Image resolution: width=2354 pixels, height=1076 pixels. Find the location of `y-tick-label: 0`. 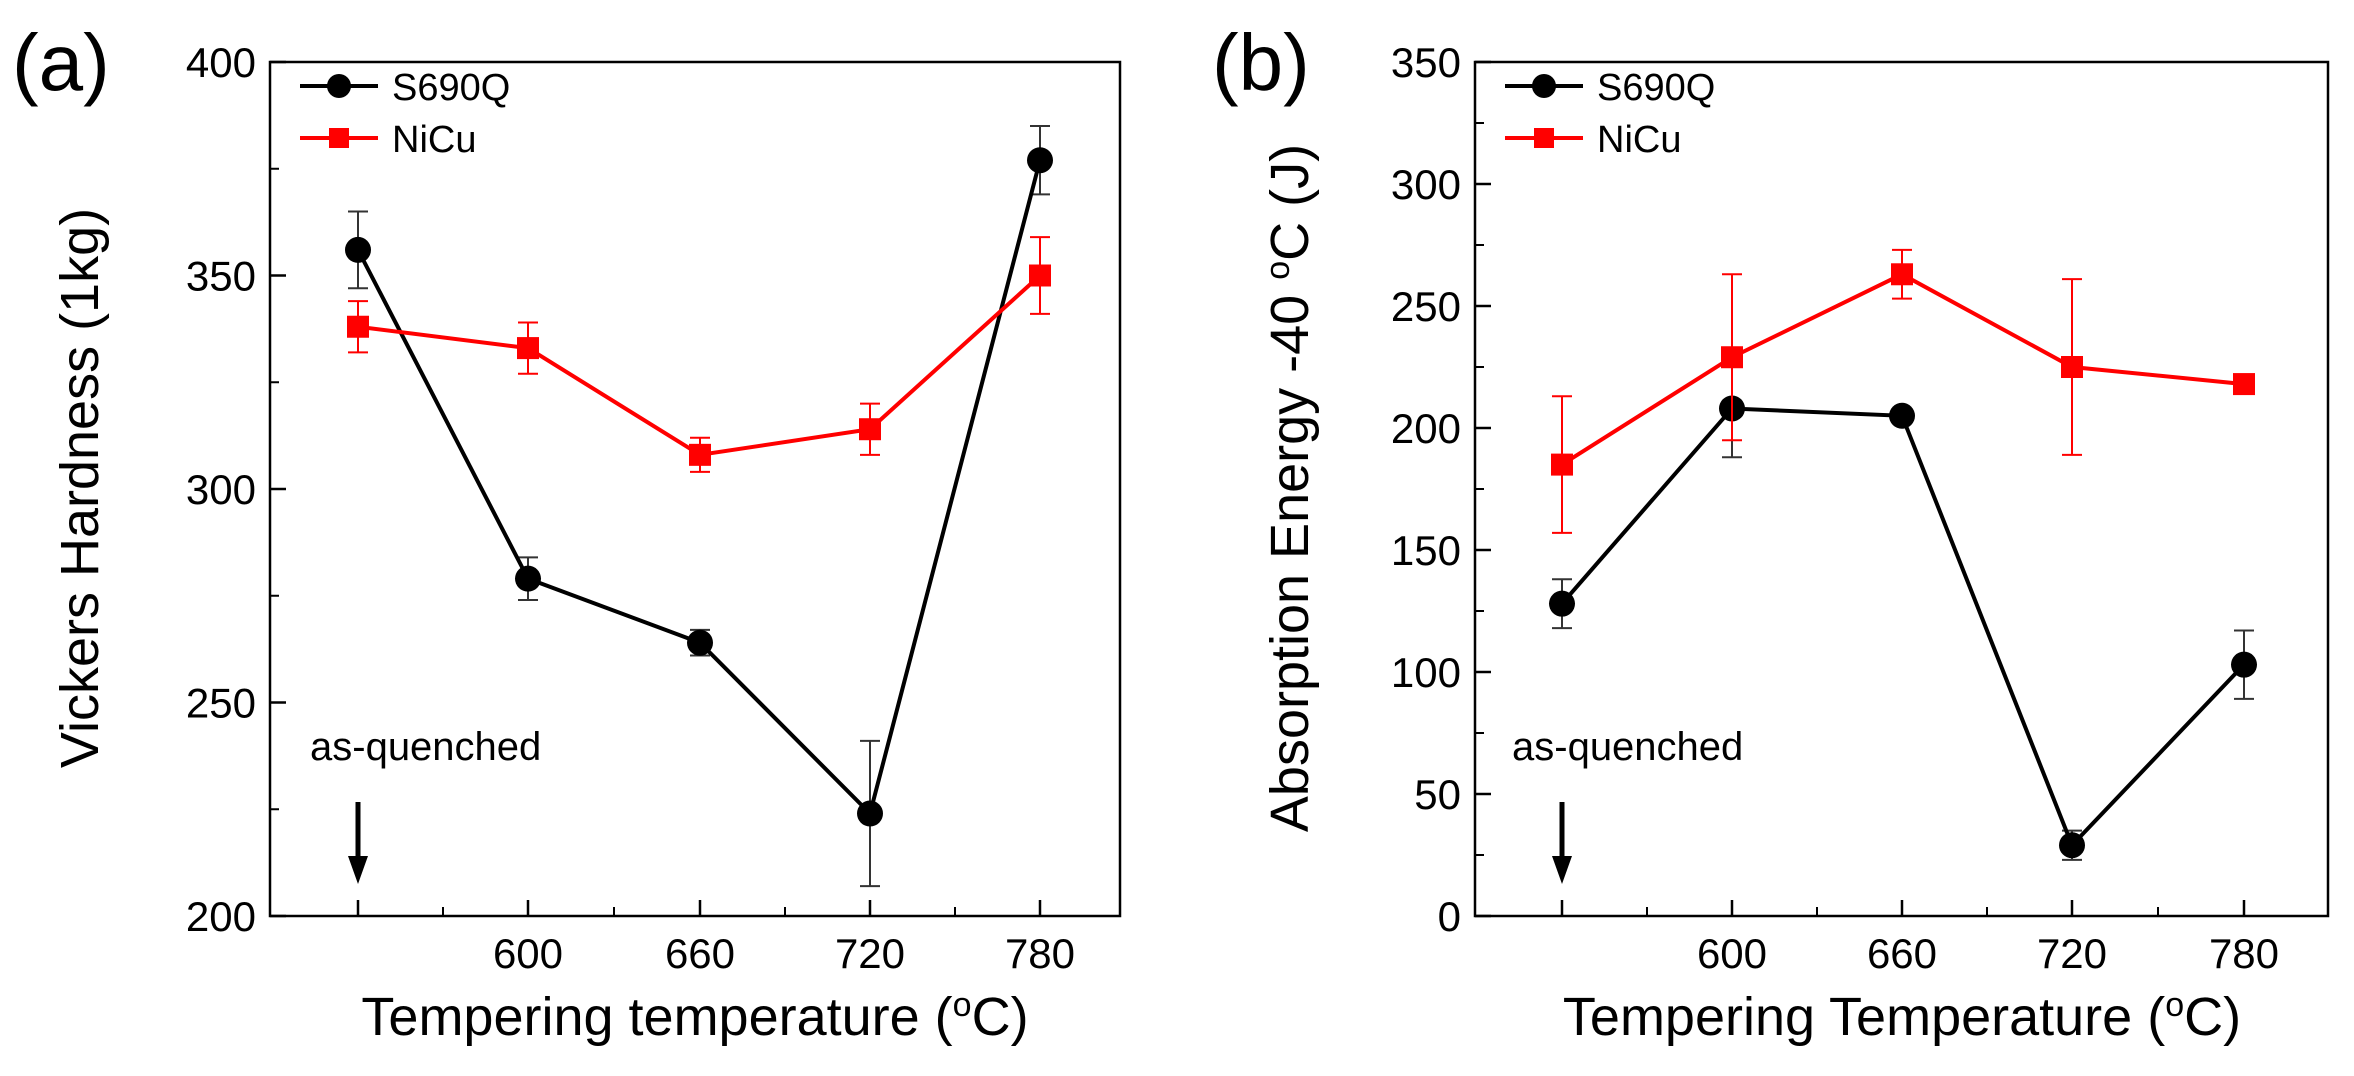

y-tick-label: 0 is located at coordinates (1449, 916).